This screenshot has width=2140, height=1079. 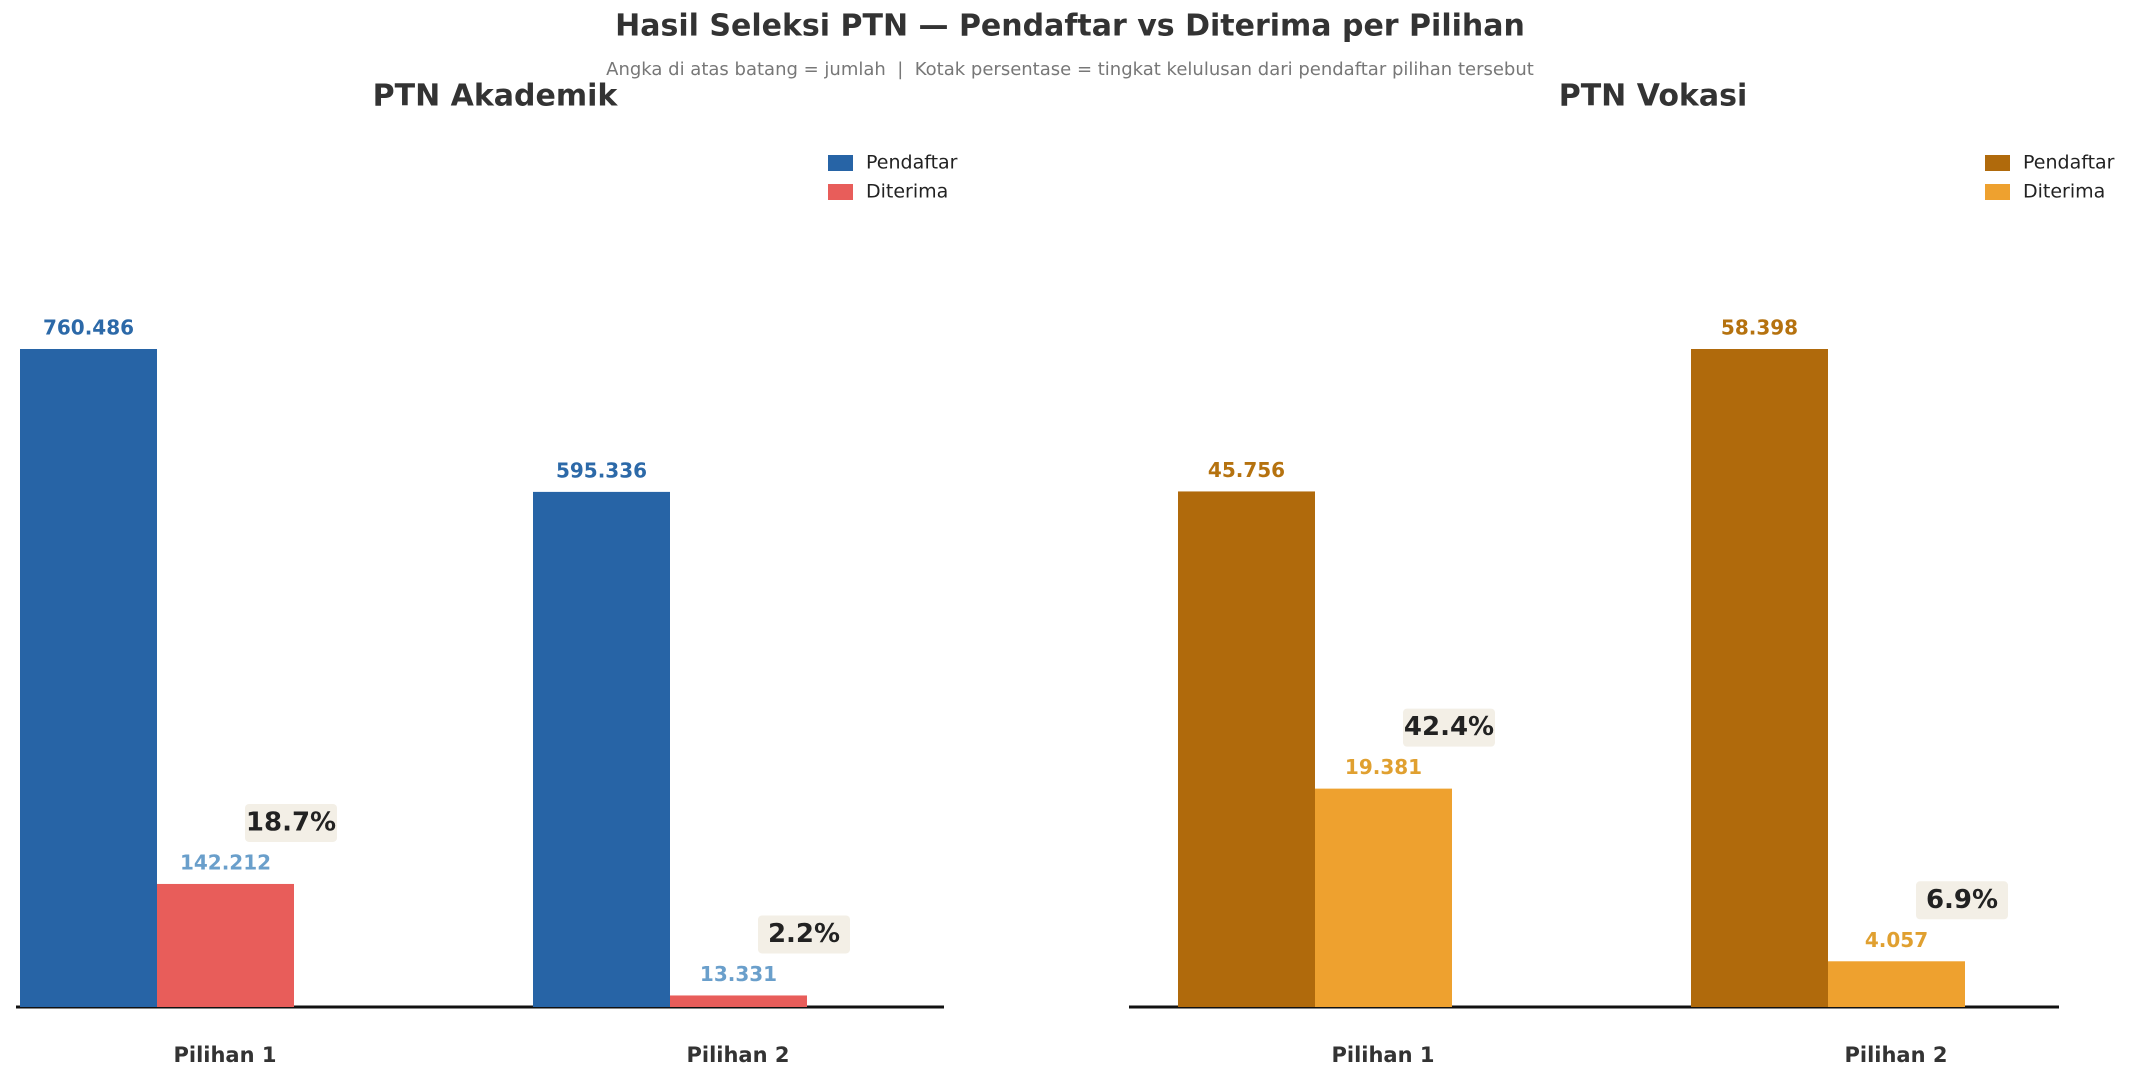 What do you see at coordinates (1759, 328) in the screenshot?
I see `value-label: 58.398` at bounding box center [1759, 328].